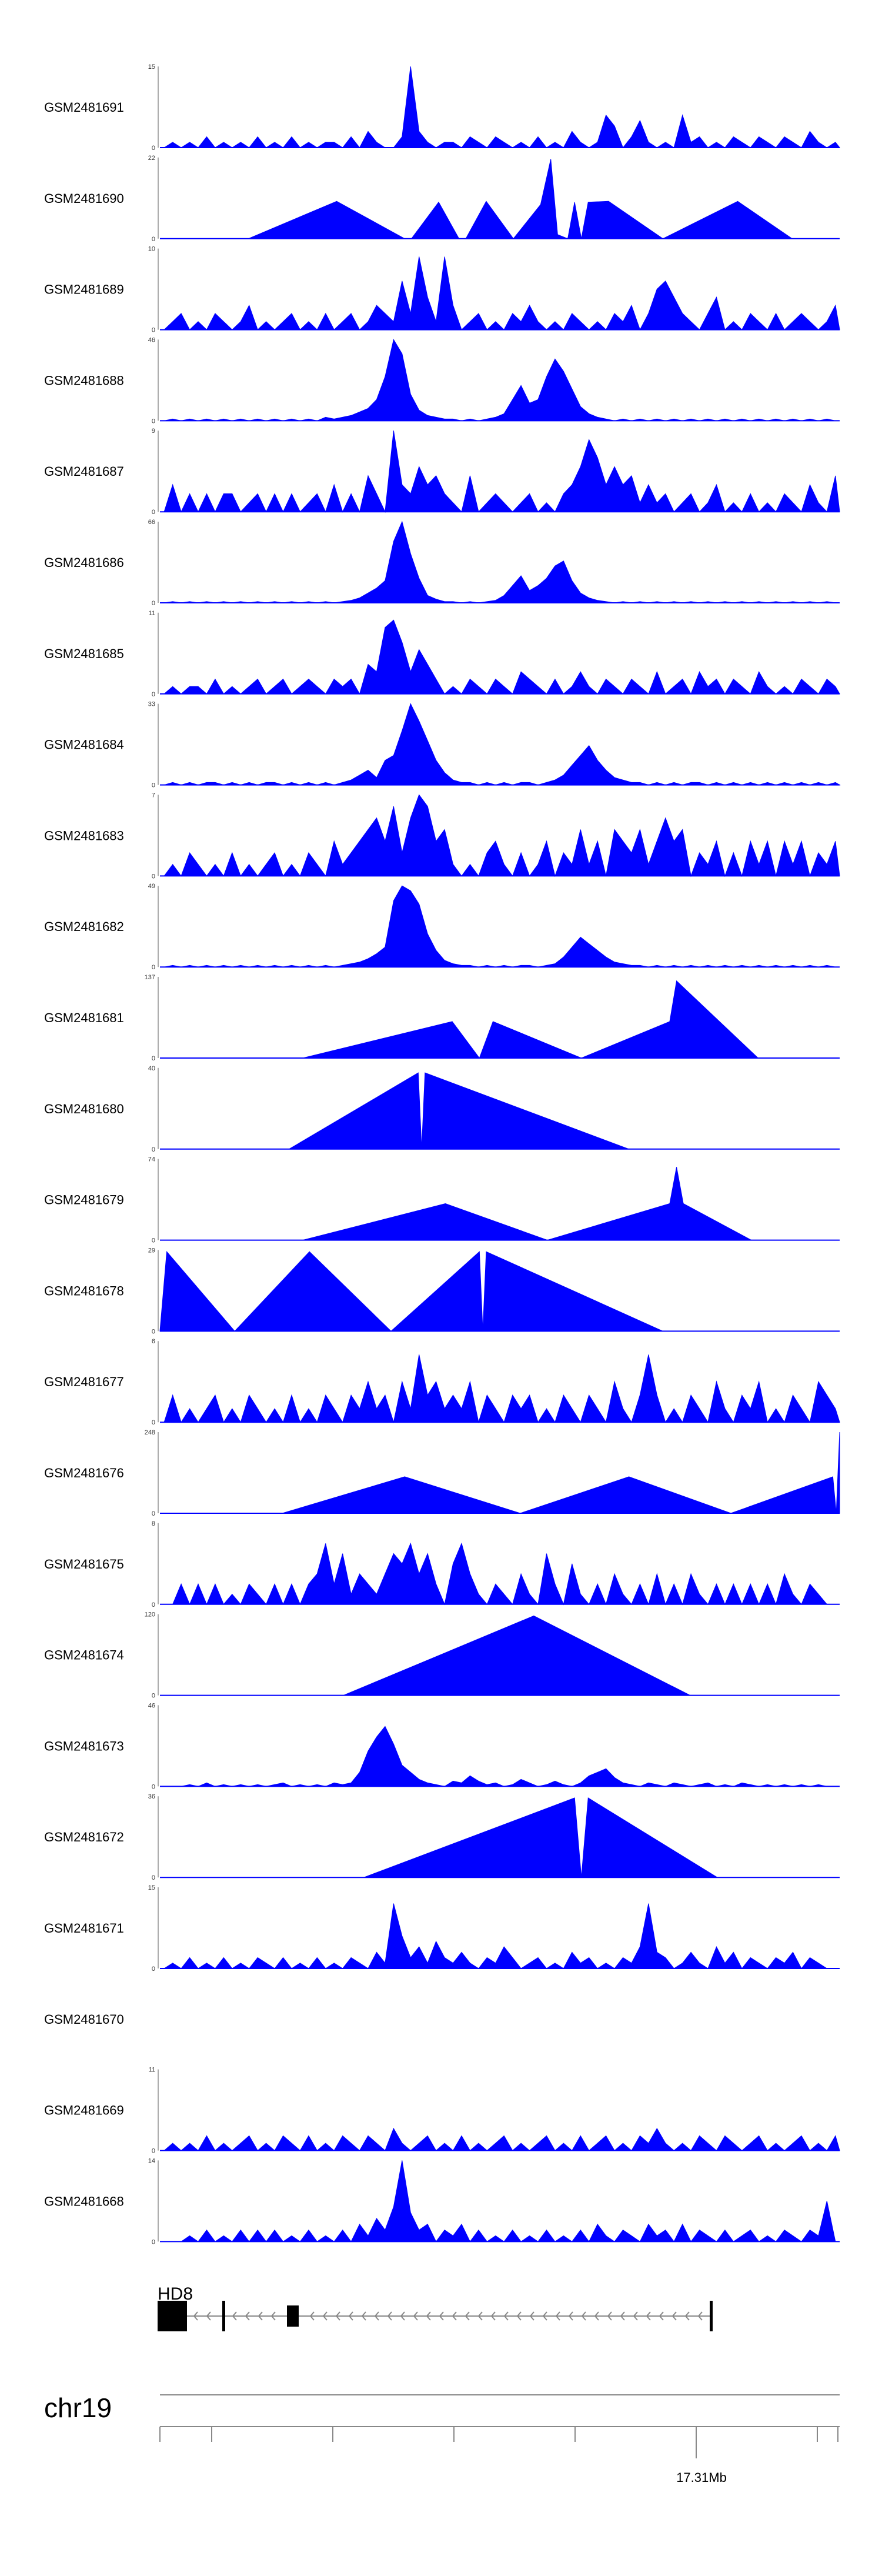 Image resolution: width=882 pixels, height=2576 pixels. What do you see at coordinates (84, 1200) in the screenshot?
I see `track-label: GSM2481679` at bounding box center [84, 1200].